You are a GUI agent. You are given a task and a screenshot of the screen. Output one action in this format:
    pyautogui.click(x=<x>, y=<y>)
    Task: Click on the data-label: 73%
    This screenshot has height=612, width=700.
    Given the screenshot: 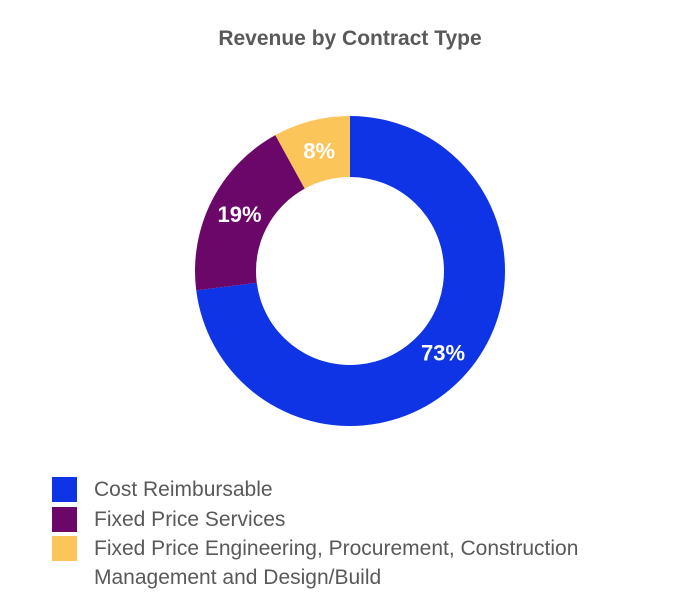 What is the action you would take?
    pyautogui.click(x=443, y=353)
    